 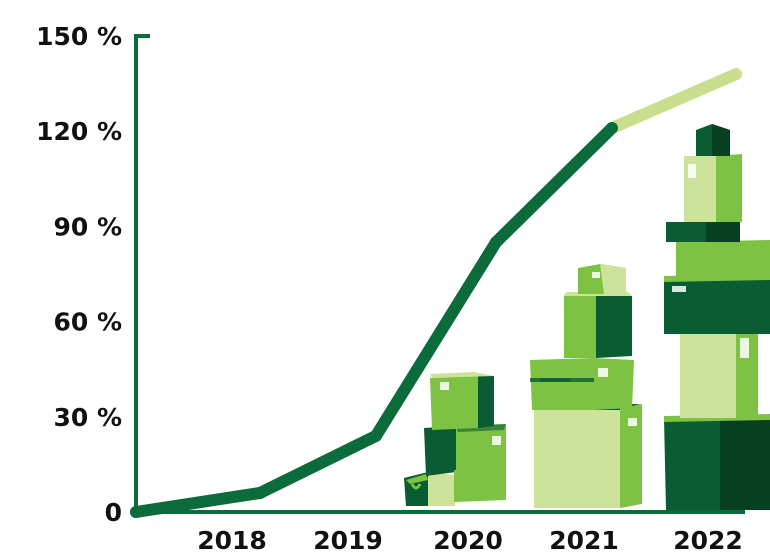 What do you see at coordinates (348, 540) in the screenshot?
I see `x-tick-label: 2019` at bounding box center [348, 540].